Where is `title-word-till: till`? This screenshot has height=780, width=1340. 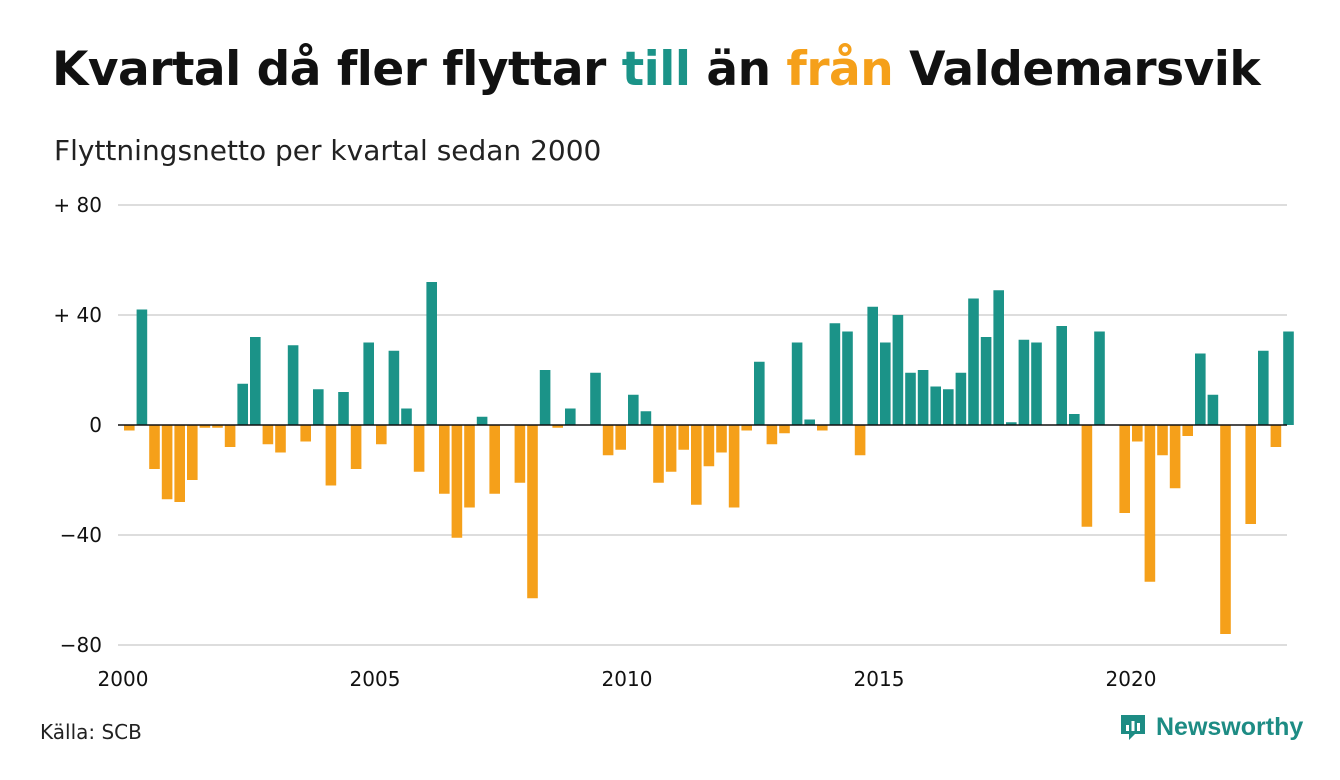 title-word-till: till is located at coordinates (656, 69).